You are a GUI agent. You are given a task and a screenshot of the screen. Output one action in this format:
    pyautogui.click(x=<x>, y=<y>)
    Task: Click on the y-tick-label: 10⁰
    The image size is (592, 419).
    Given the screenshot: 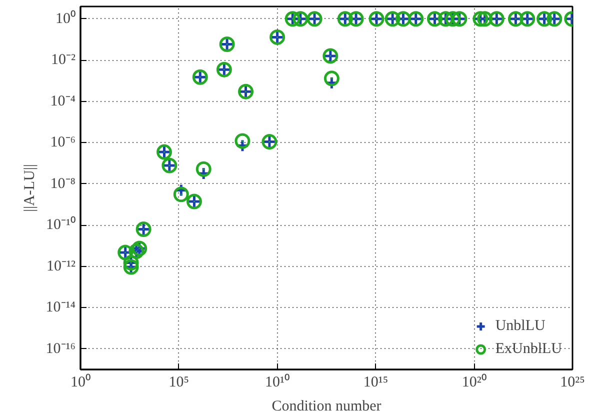 What is the action you would take?
    pyautogui.click(x=66, y=18)
    